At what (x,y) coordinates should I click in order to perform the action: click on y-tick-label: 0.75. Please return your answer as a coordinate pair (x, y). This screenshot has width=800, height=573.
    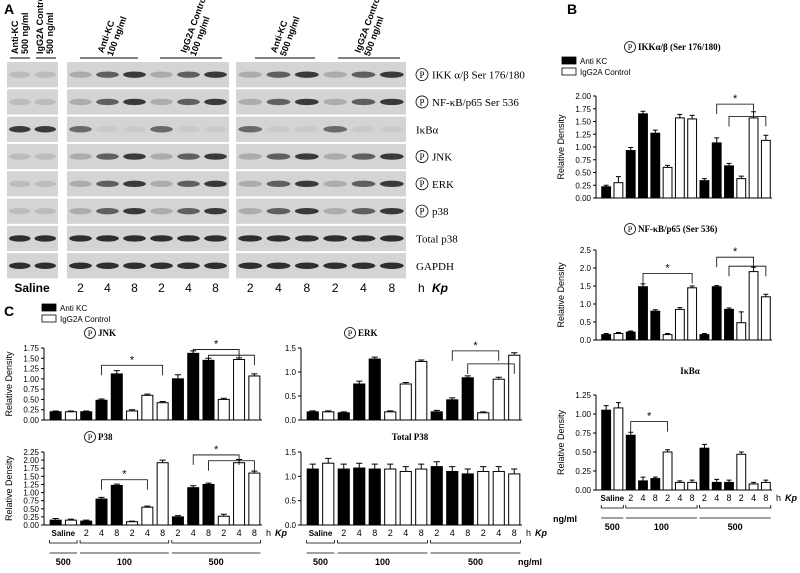
    Looking at the image, I should click on (31, 389).